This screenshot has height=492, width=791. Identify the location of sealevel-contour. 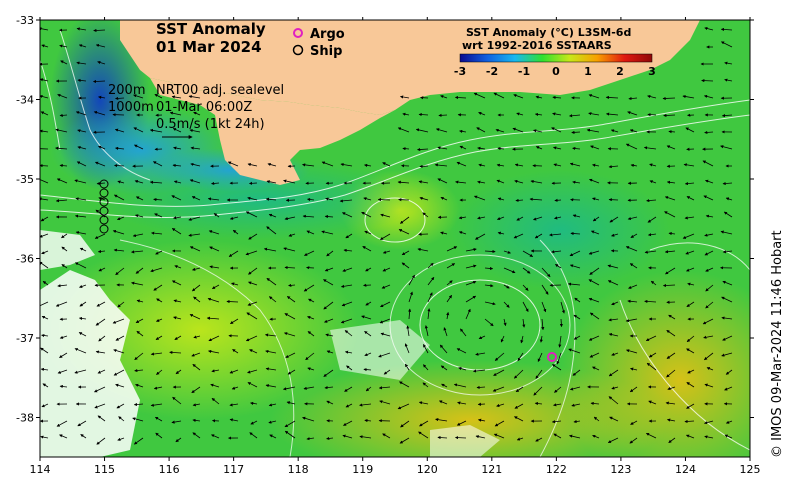
(699, 256).